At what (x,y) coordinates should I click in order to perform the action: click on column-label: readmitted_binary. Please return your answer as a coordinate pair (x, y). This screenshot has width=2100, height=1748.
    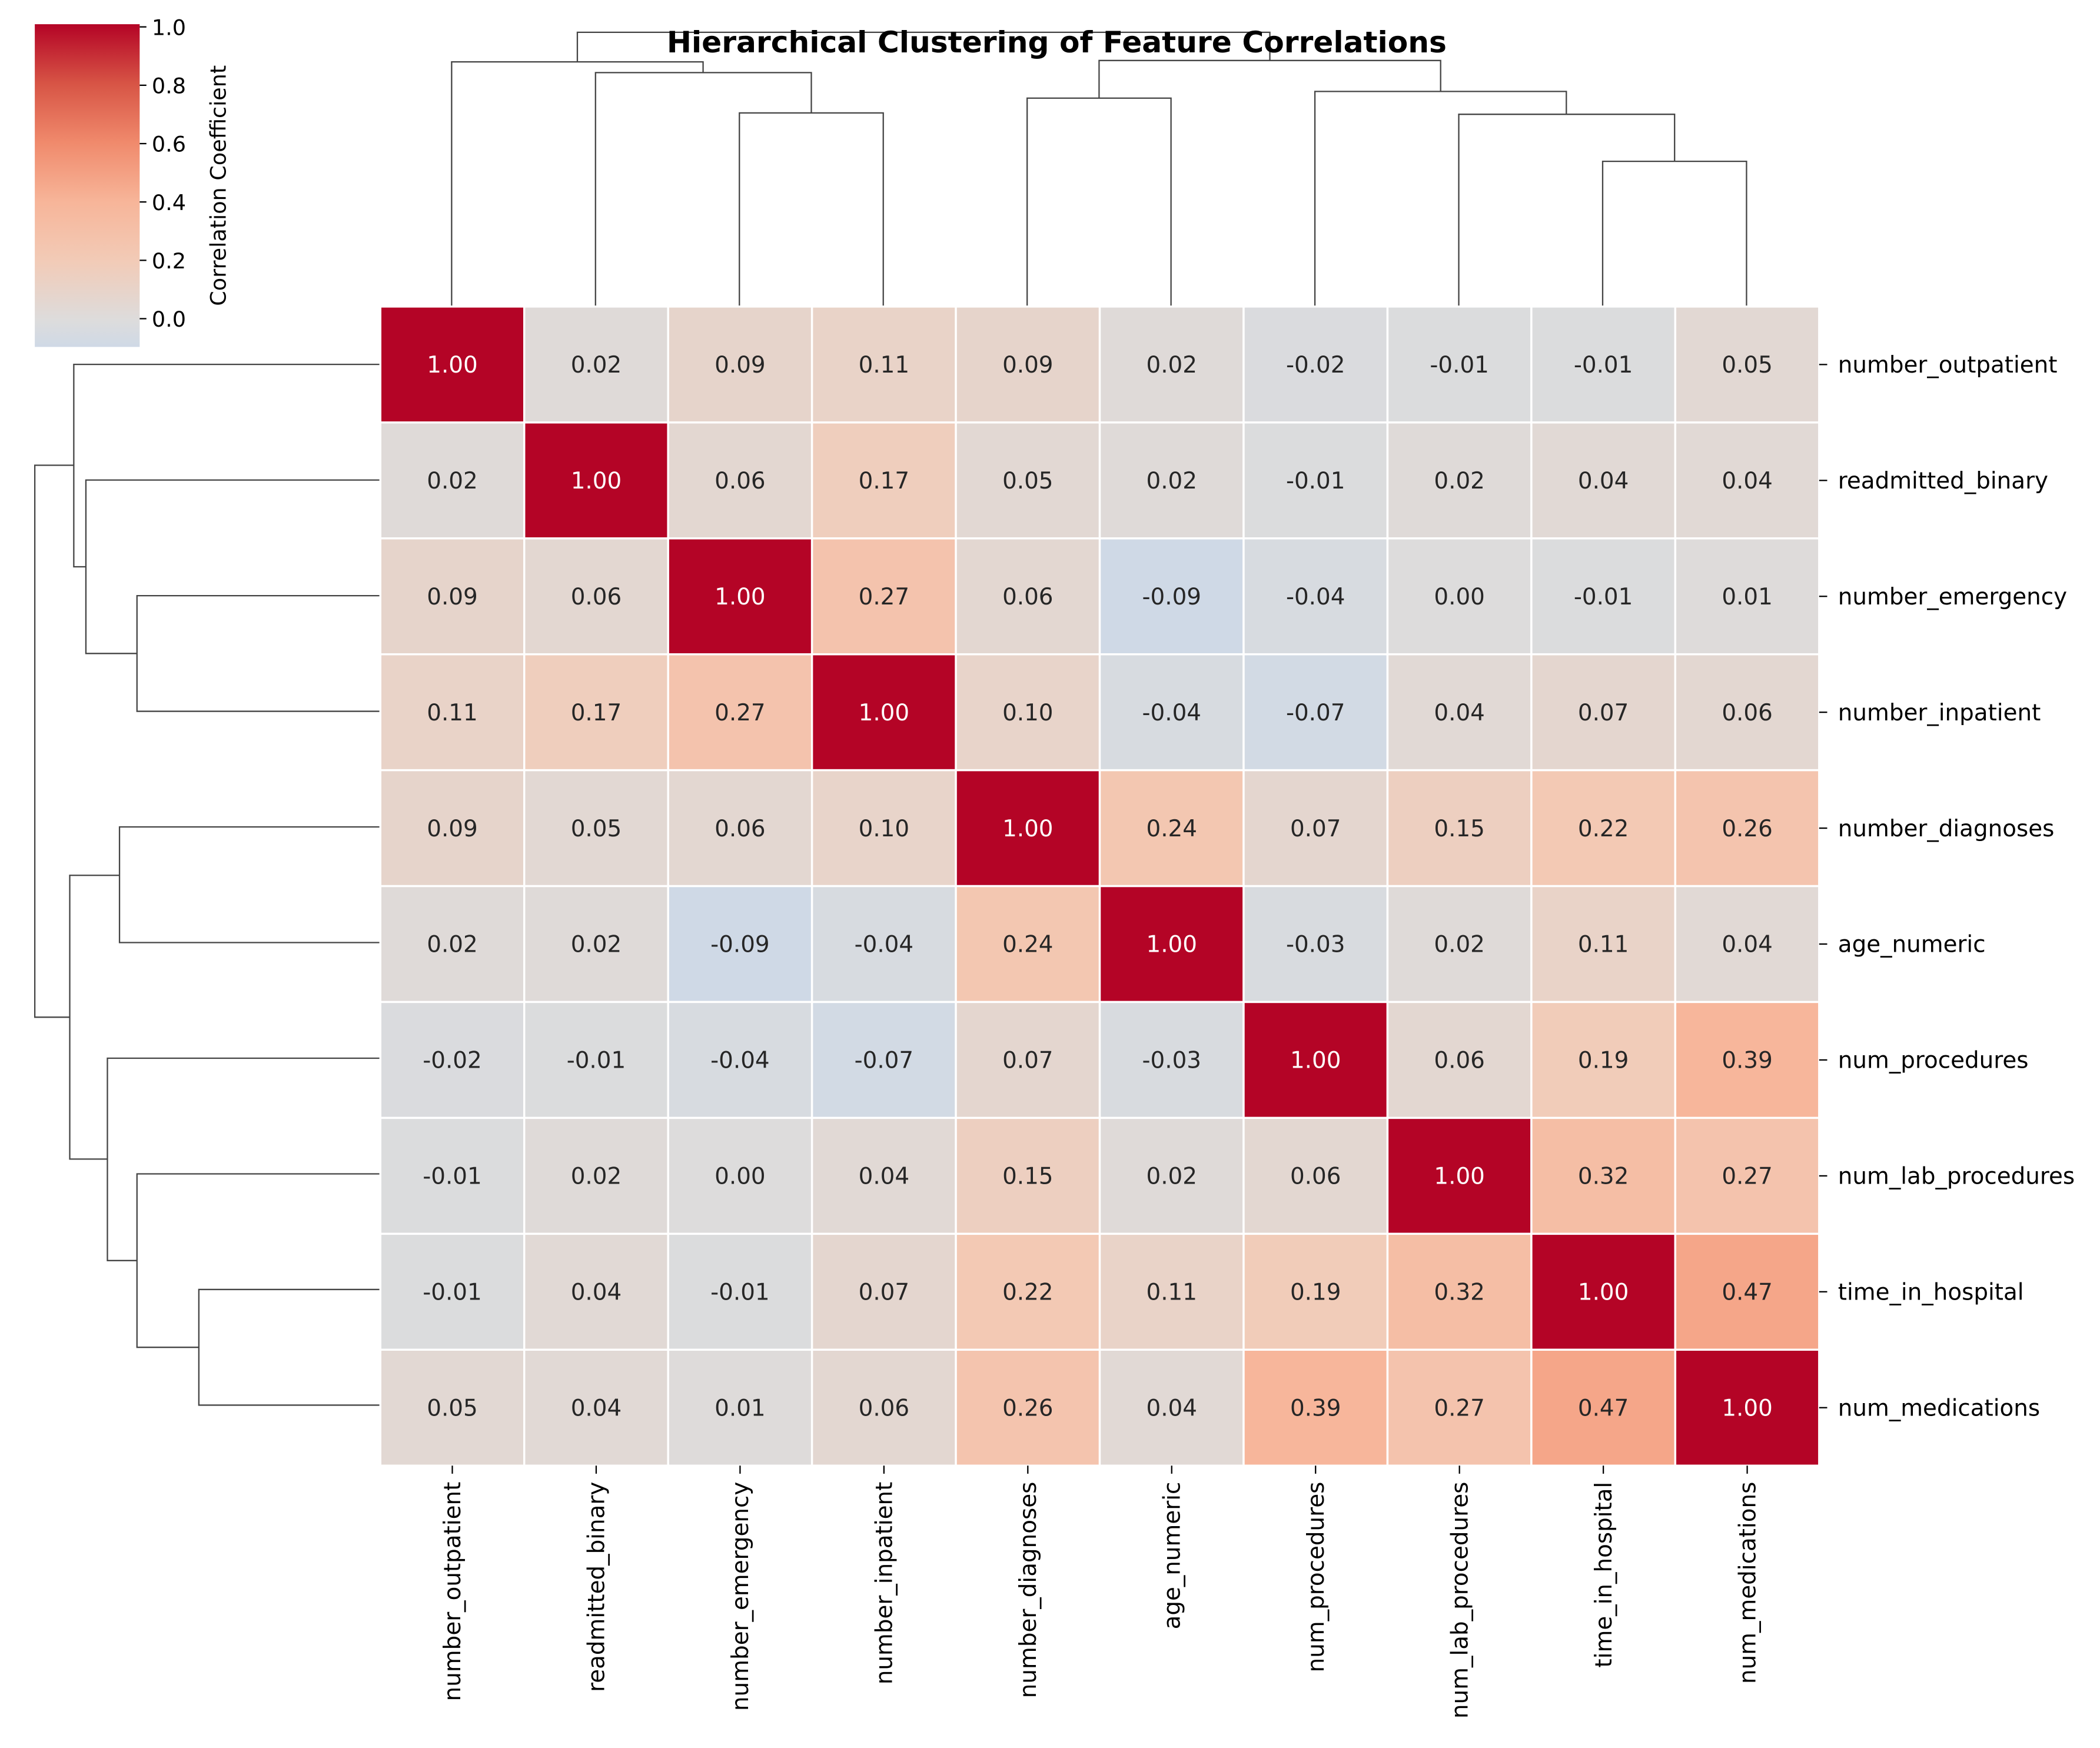
    Looking at the image, I should click on (597, 1587).